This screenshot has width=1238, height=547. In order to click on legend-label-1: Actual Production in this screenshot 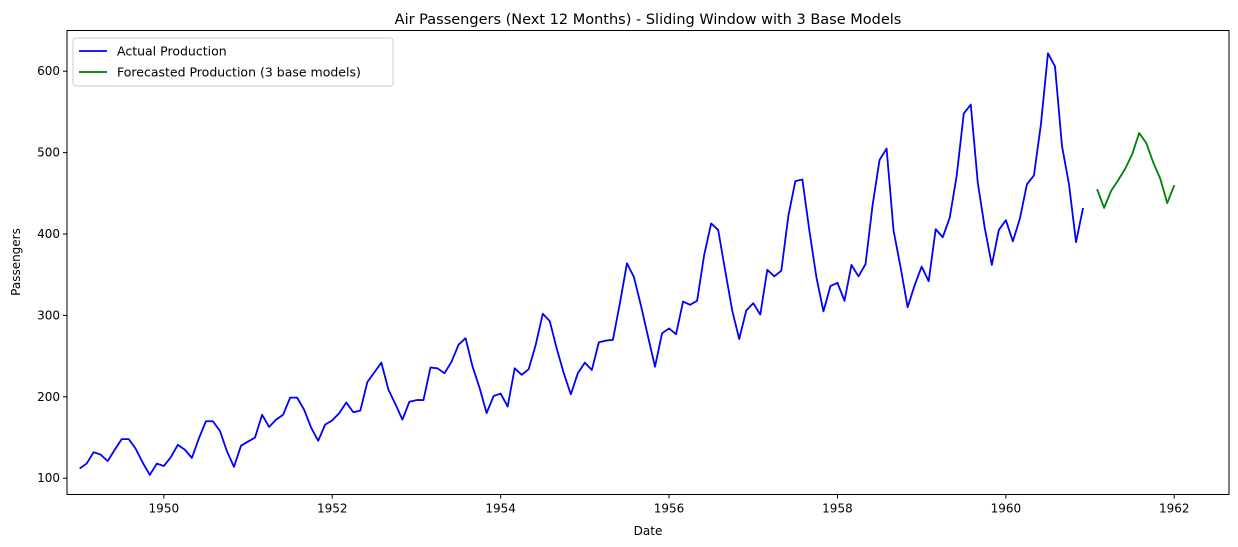, I will do `click(172, 51)`.